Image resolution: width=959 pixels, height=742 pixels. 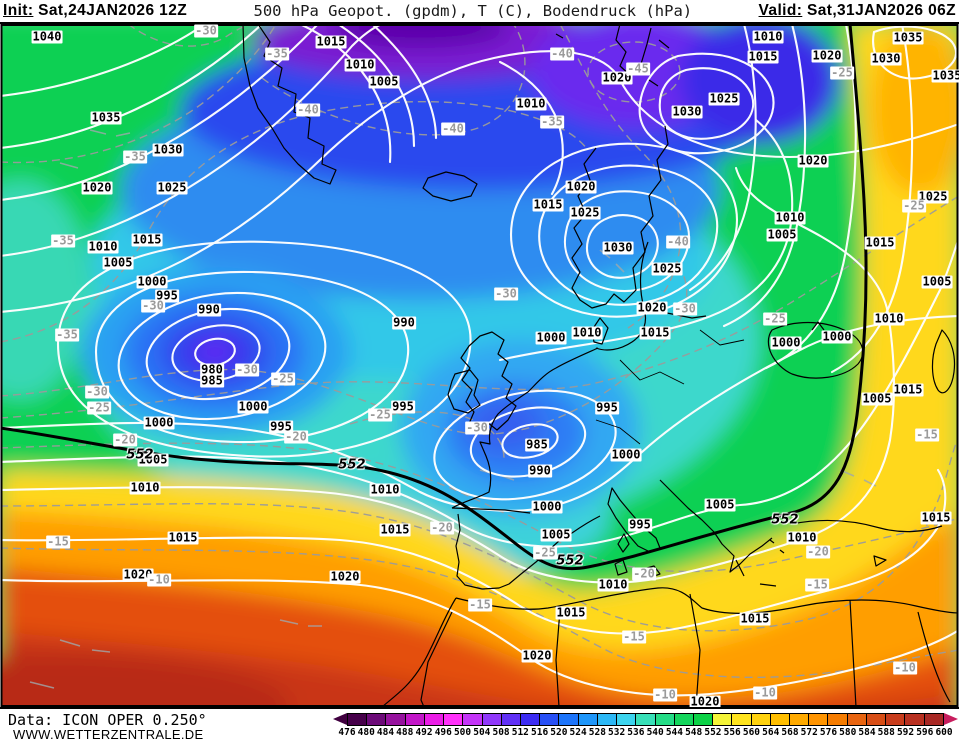 What do you see at coordinates (790, 732) in the screenshot?
I see `colorbar-tick: 568` at bounding box center [790, 732].